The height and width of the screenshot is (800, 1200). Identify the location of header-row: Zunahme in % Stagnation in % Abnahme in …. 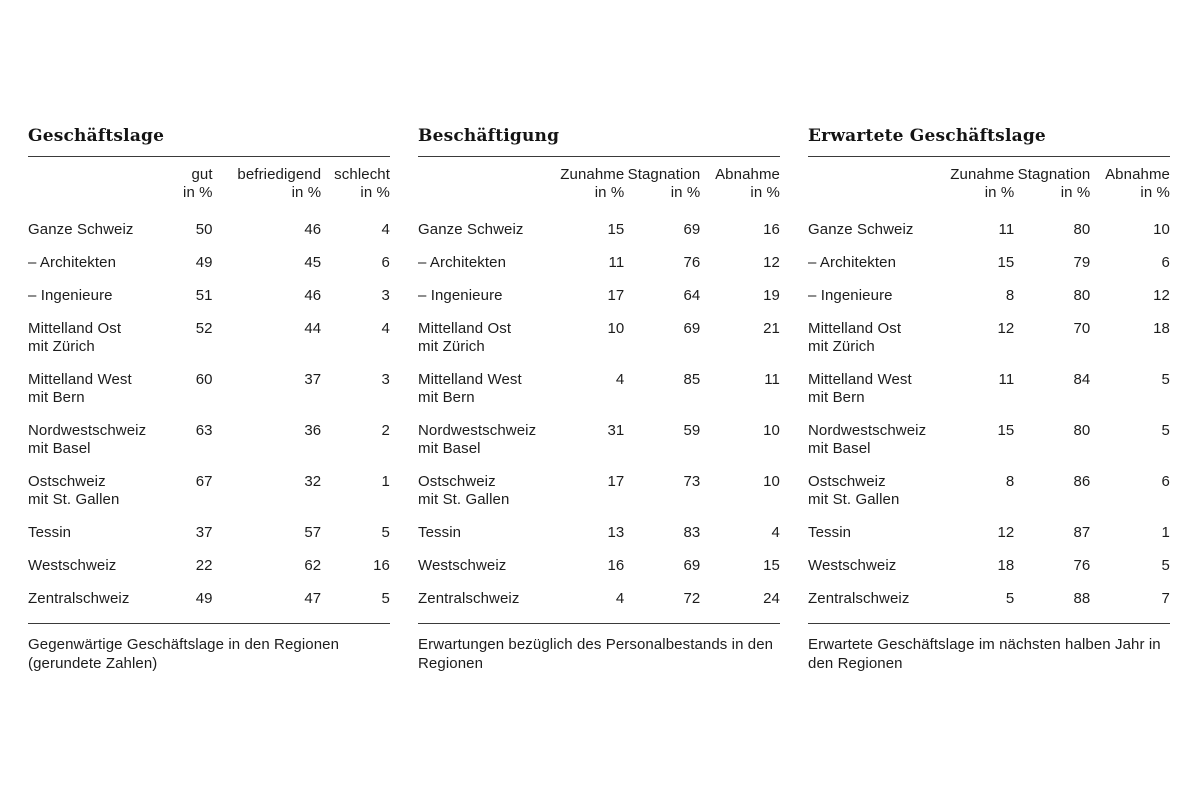
(989, 189).